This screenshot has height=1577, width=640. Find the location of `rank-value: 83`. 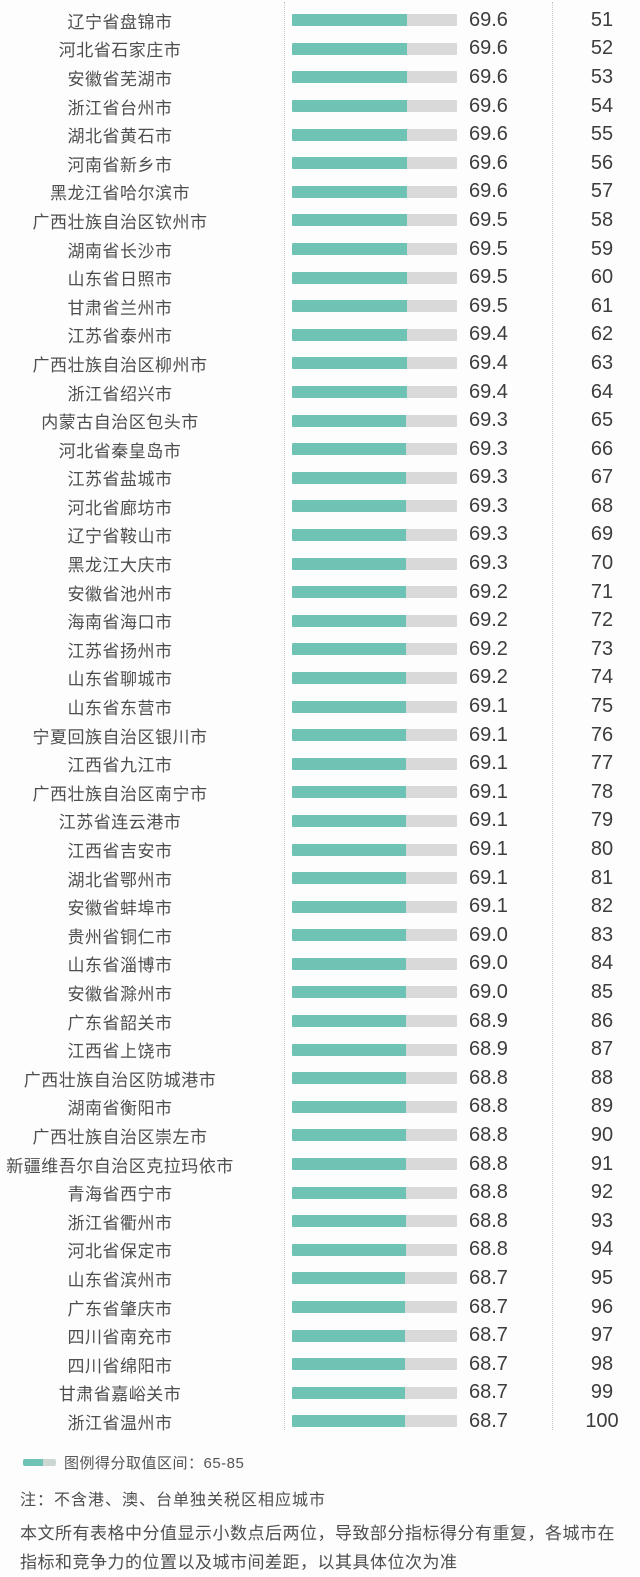

rank-value: 83 is located at coordinates (602, 934).